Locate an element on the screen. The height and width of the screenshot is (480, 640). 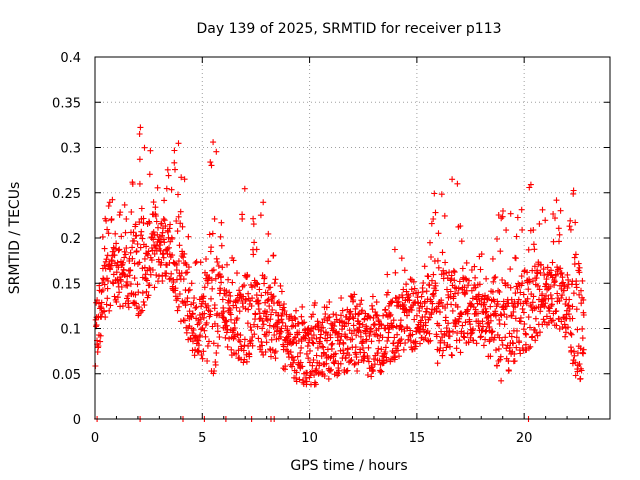
y-tick-label: 0.15 is located at coordinates (66, 284).